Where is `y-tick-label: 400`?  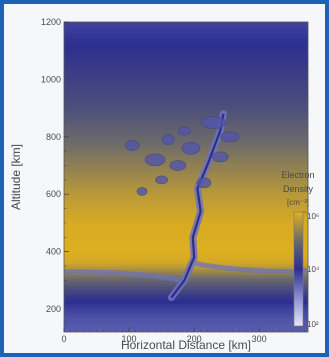
y-tick-label: 400 is located at coordinates (53, 252).